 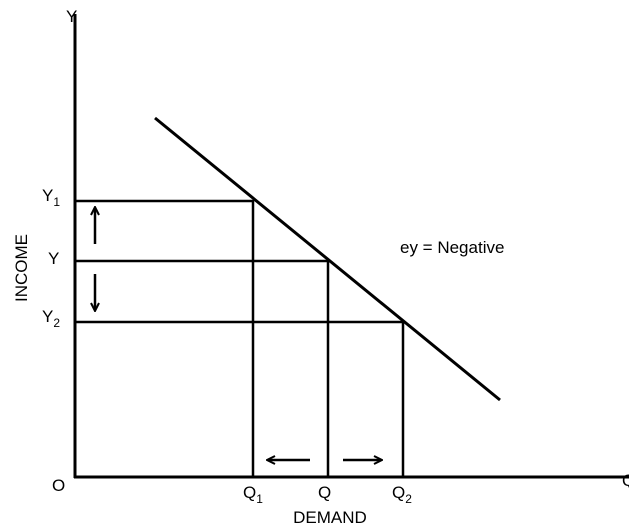 I want to click on y-tick-label: Y1, so click(x=51, y=197).